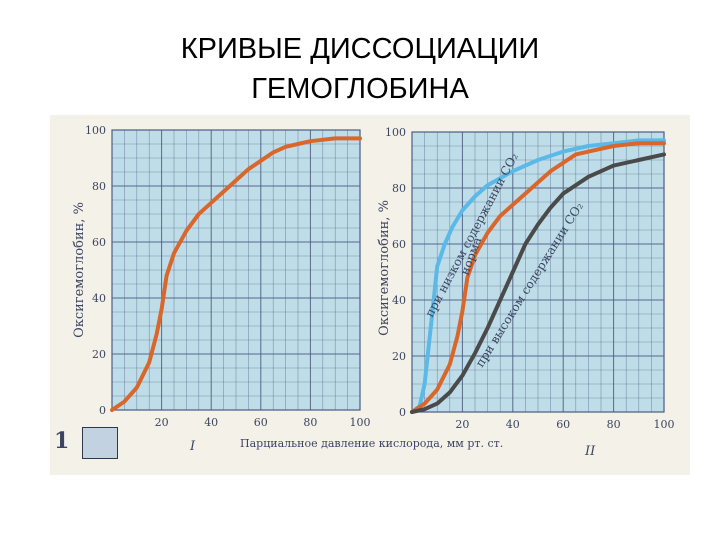 The width and height of the screenshot is (720, 540). What do you see at coordinates (62, 441) in the screenshot?
I see `figure-number: 1` at bounding box center [62, 441].